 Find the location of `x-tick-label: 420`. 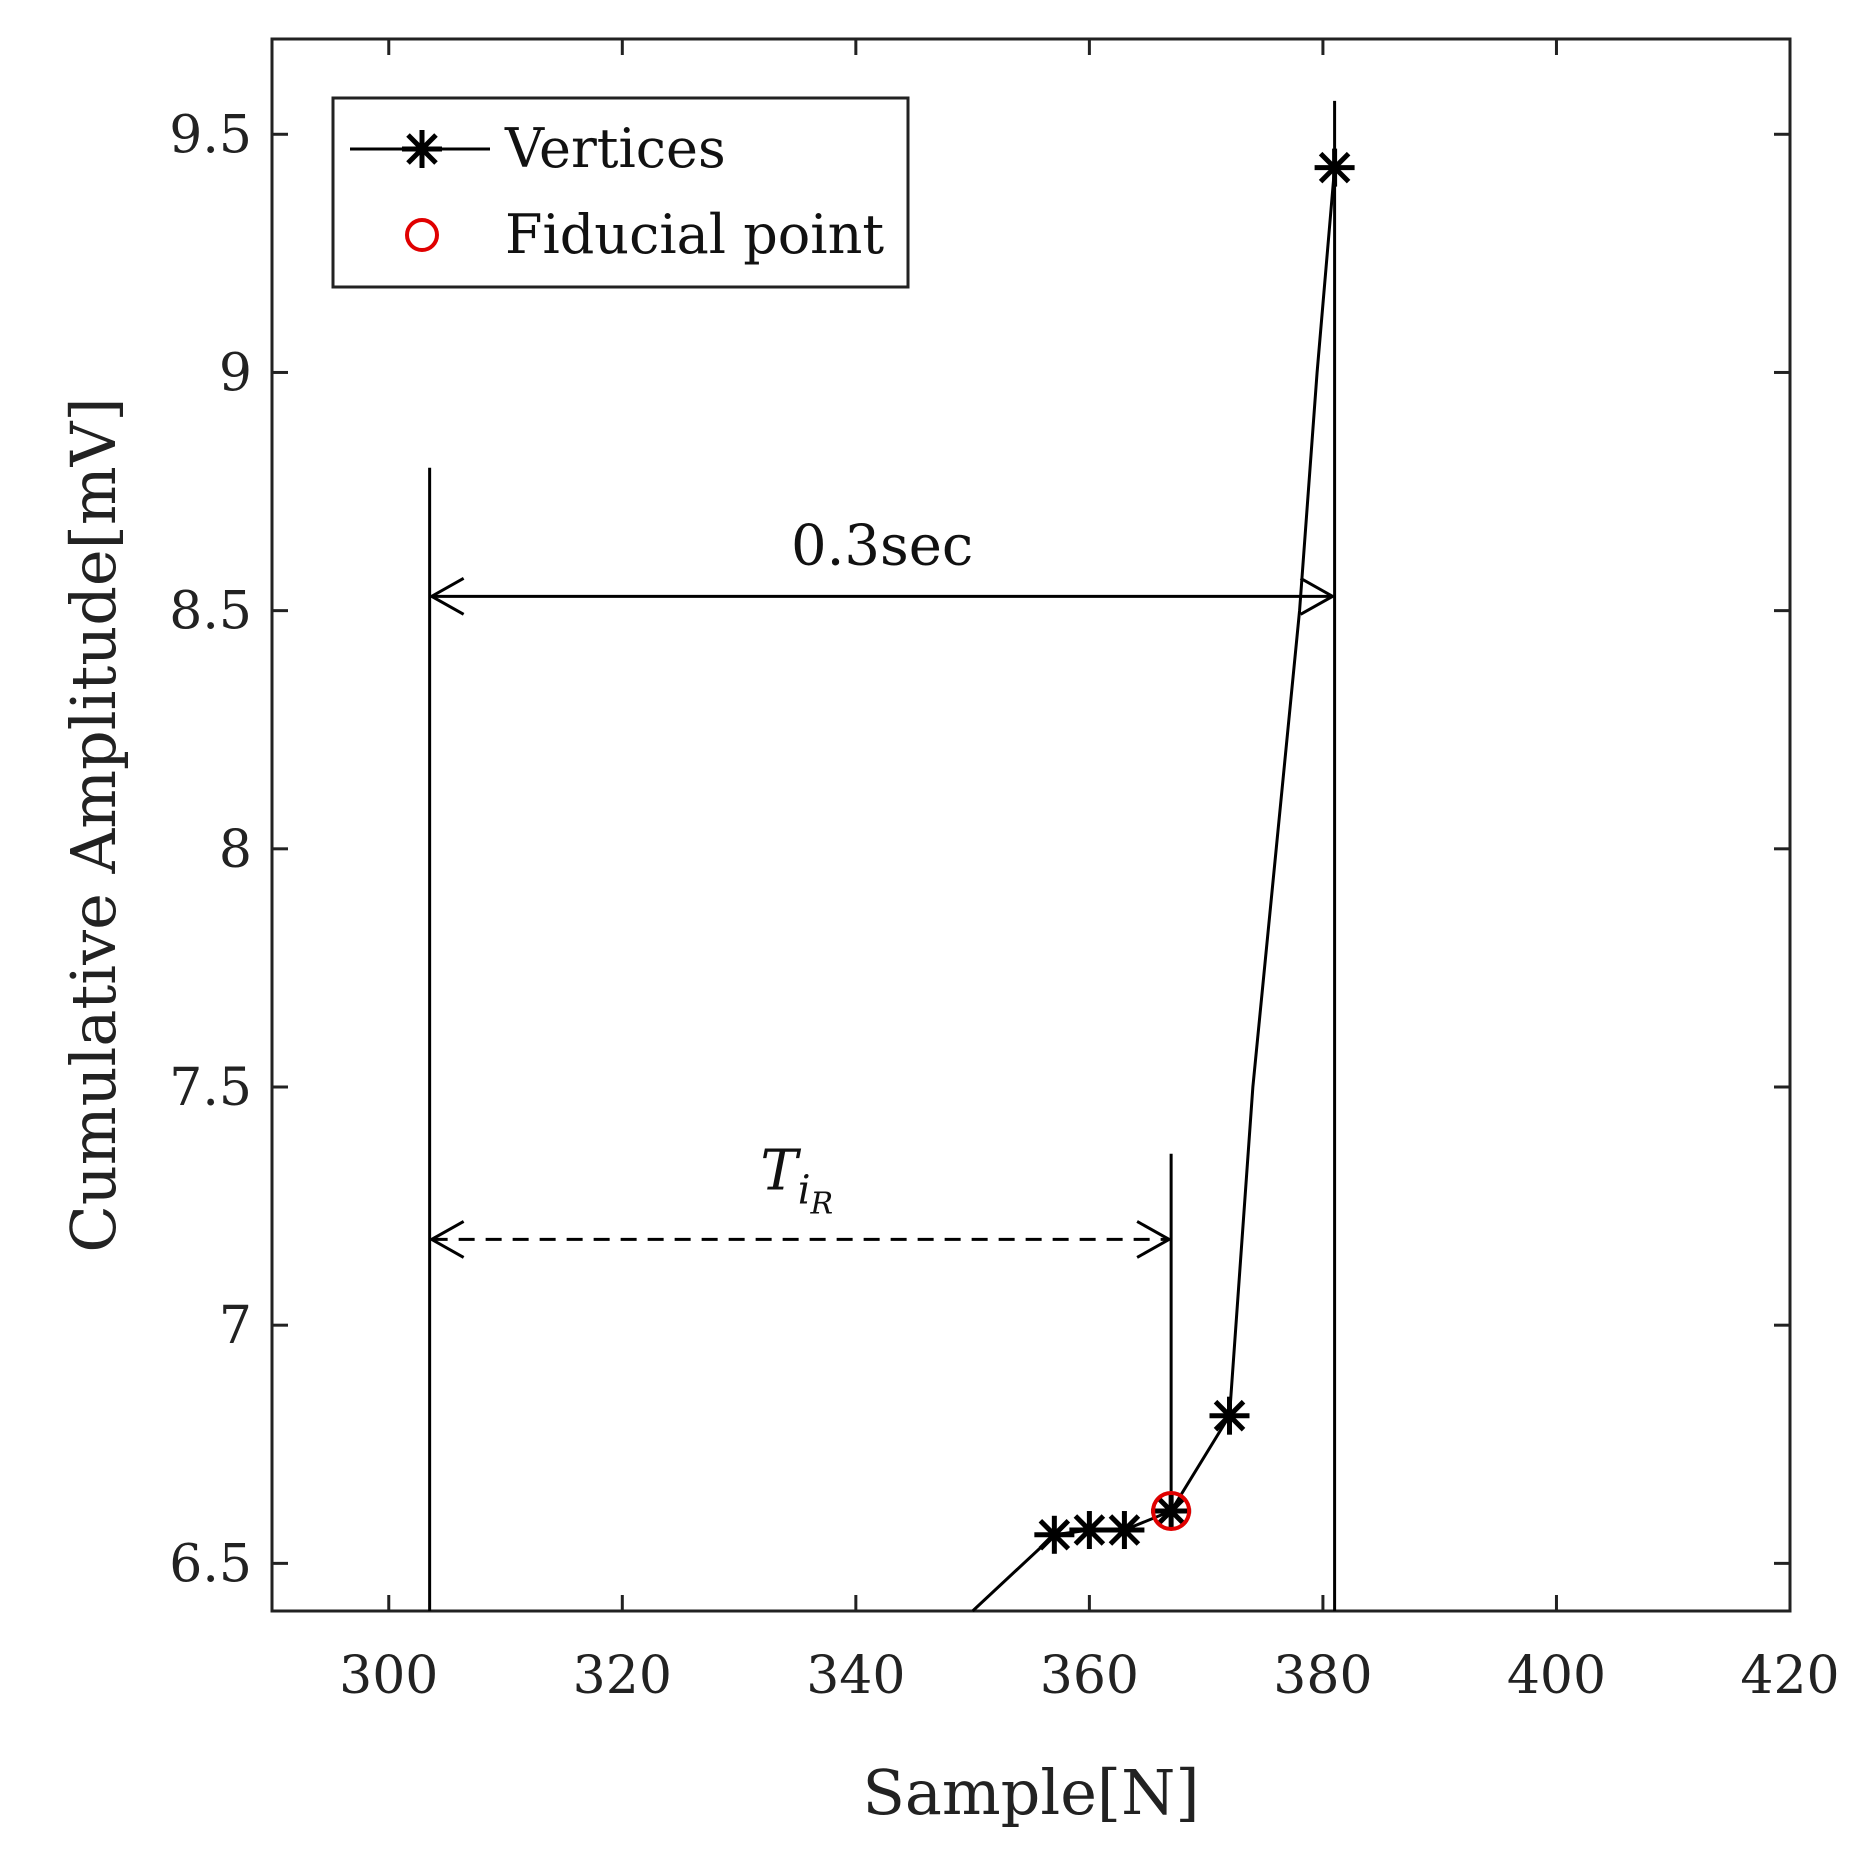

x-tick-label: 420 is located at coordinates (1789, 1676).